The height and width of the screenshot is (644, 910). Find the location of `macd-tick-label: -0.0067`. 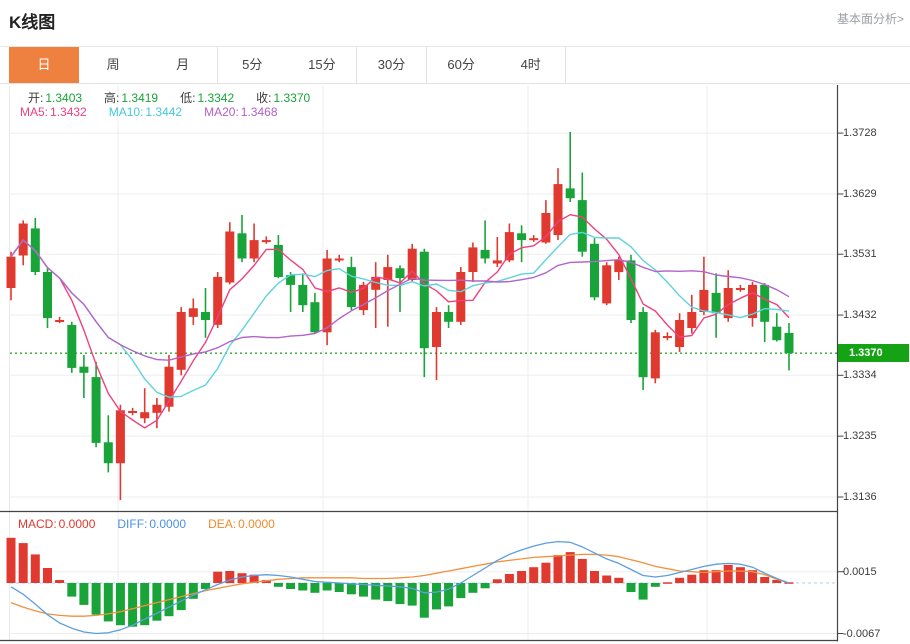

macd-tick-label: -0.0067 is located at coordinates (862, 633).